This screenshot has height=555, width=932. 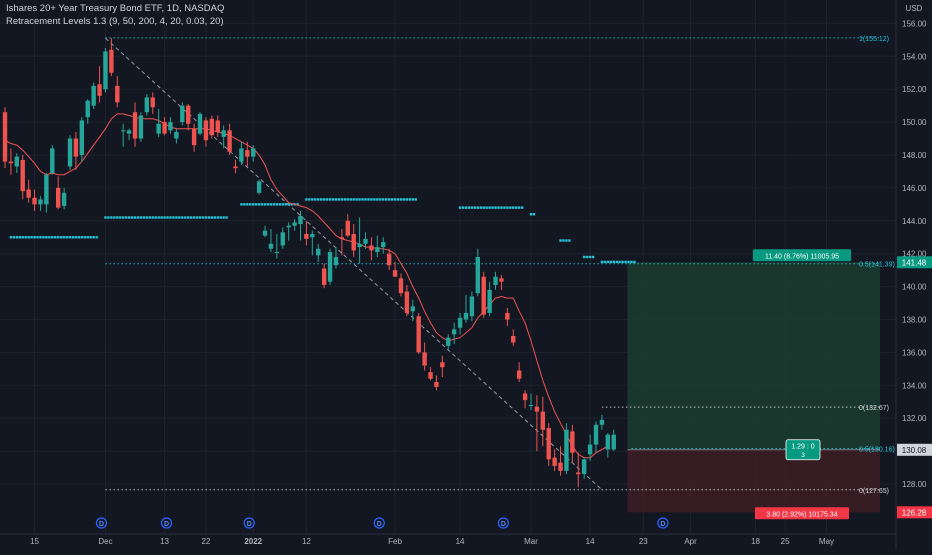 What do you see at coordinates (914, 320) in the screenshot?
I see `price-axis-tick: 138.00` at bounding box center [914, 320].